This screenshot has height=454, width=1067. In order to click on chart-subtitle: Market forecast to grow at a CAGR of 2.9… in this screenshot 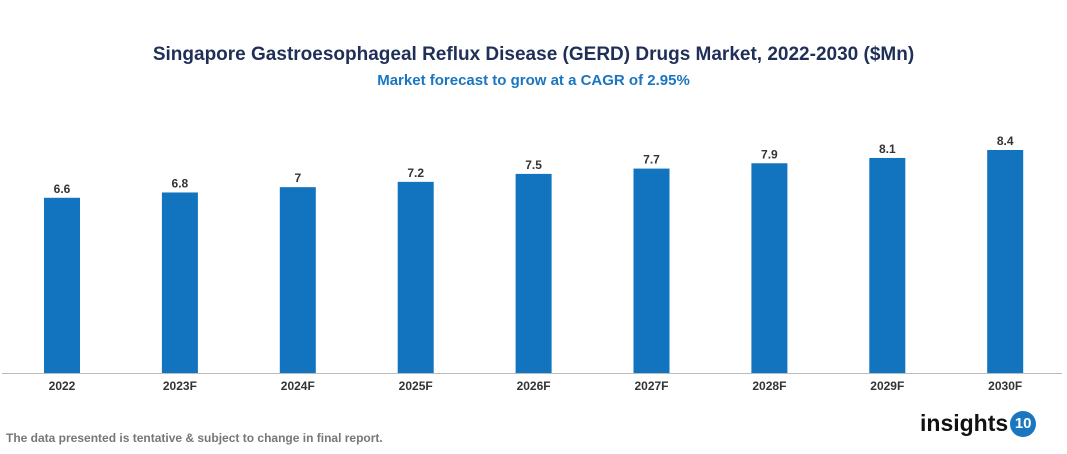, I will do `click(533, 80)`.